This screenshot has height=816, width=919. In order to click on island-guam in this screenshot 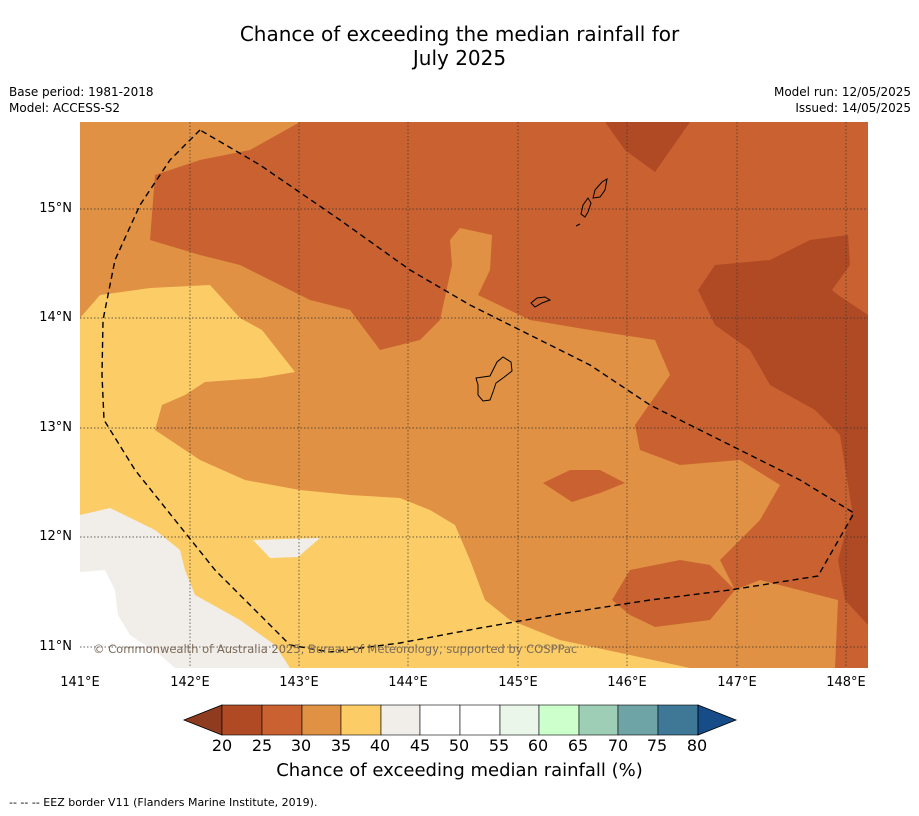, I will do `click(494, 379)`.